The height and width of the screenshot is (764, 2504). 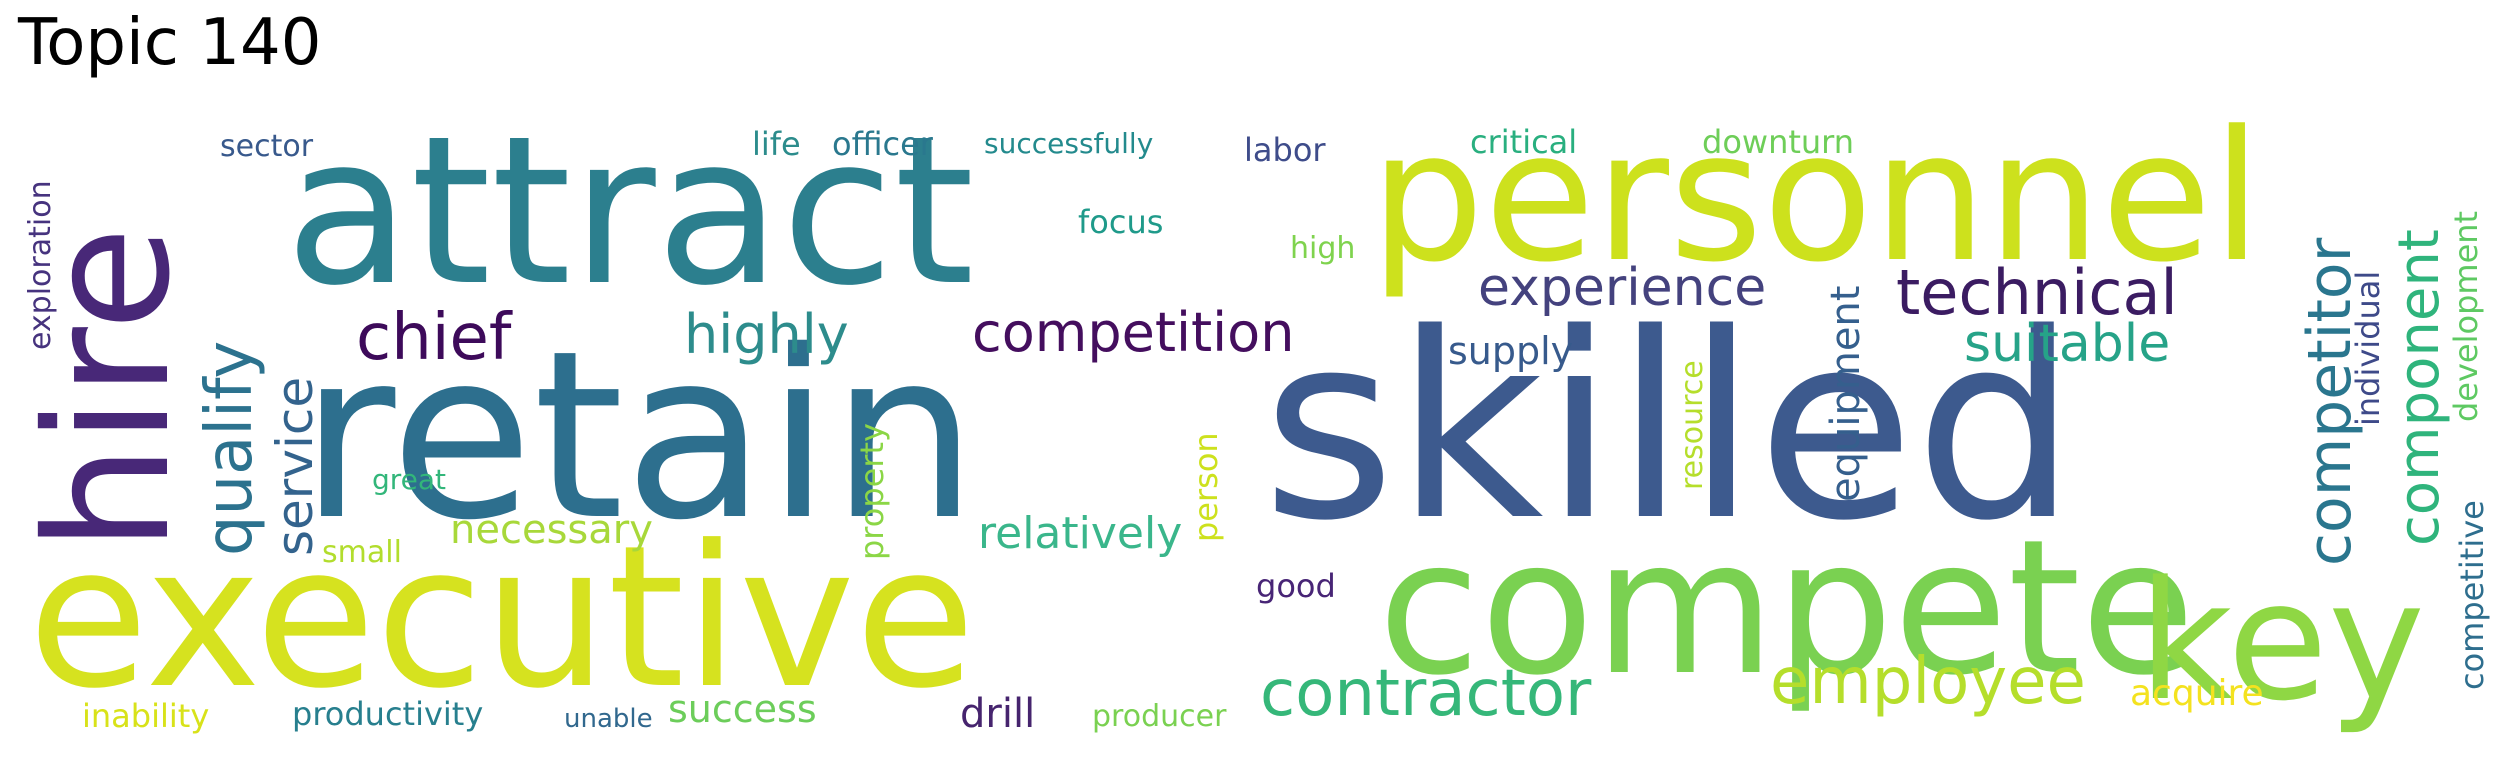 I want to click on word-qualify: qualify, so click(x=230, y=448).